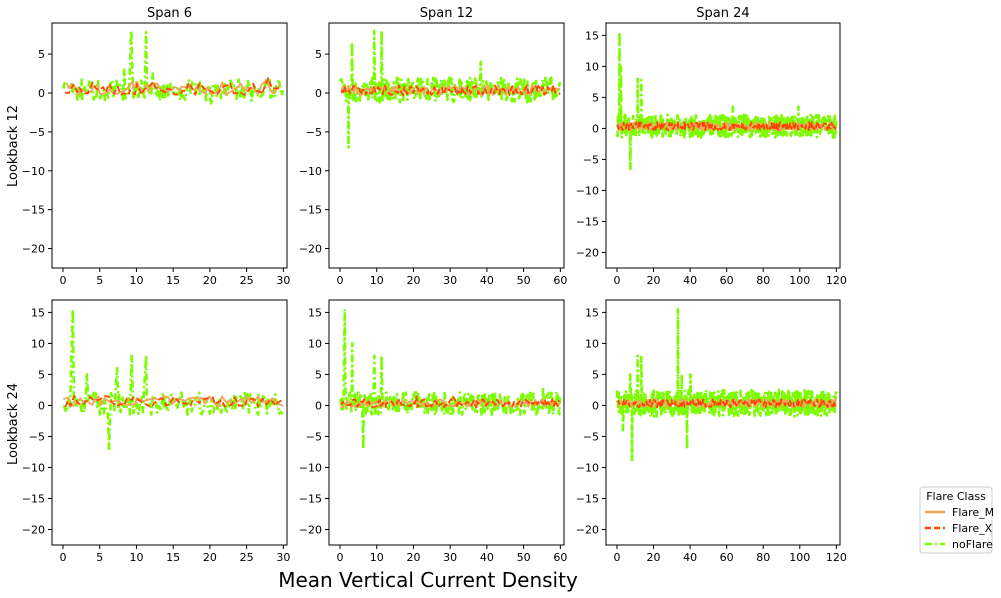 The height and width of the screenshot is (598, 1001). I want to click on subplot-span-12-lookback-12: 0 10 20 30 40 50 60 −20 −15 −10 −5 0 5 Span 12, so click(433, 146).